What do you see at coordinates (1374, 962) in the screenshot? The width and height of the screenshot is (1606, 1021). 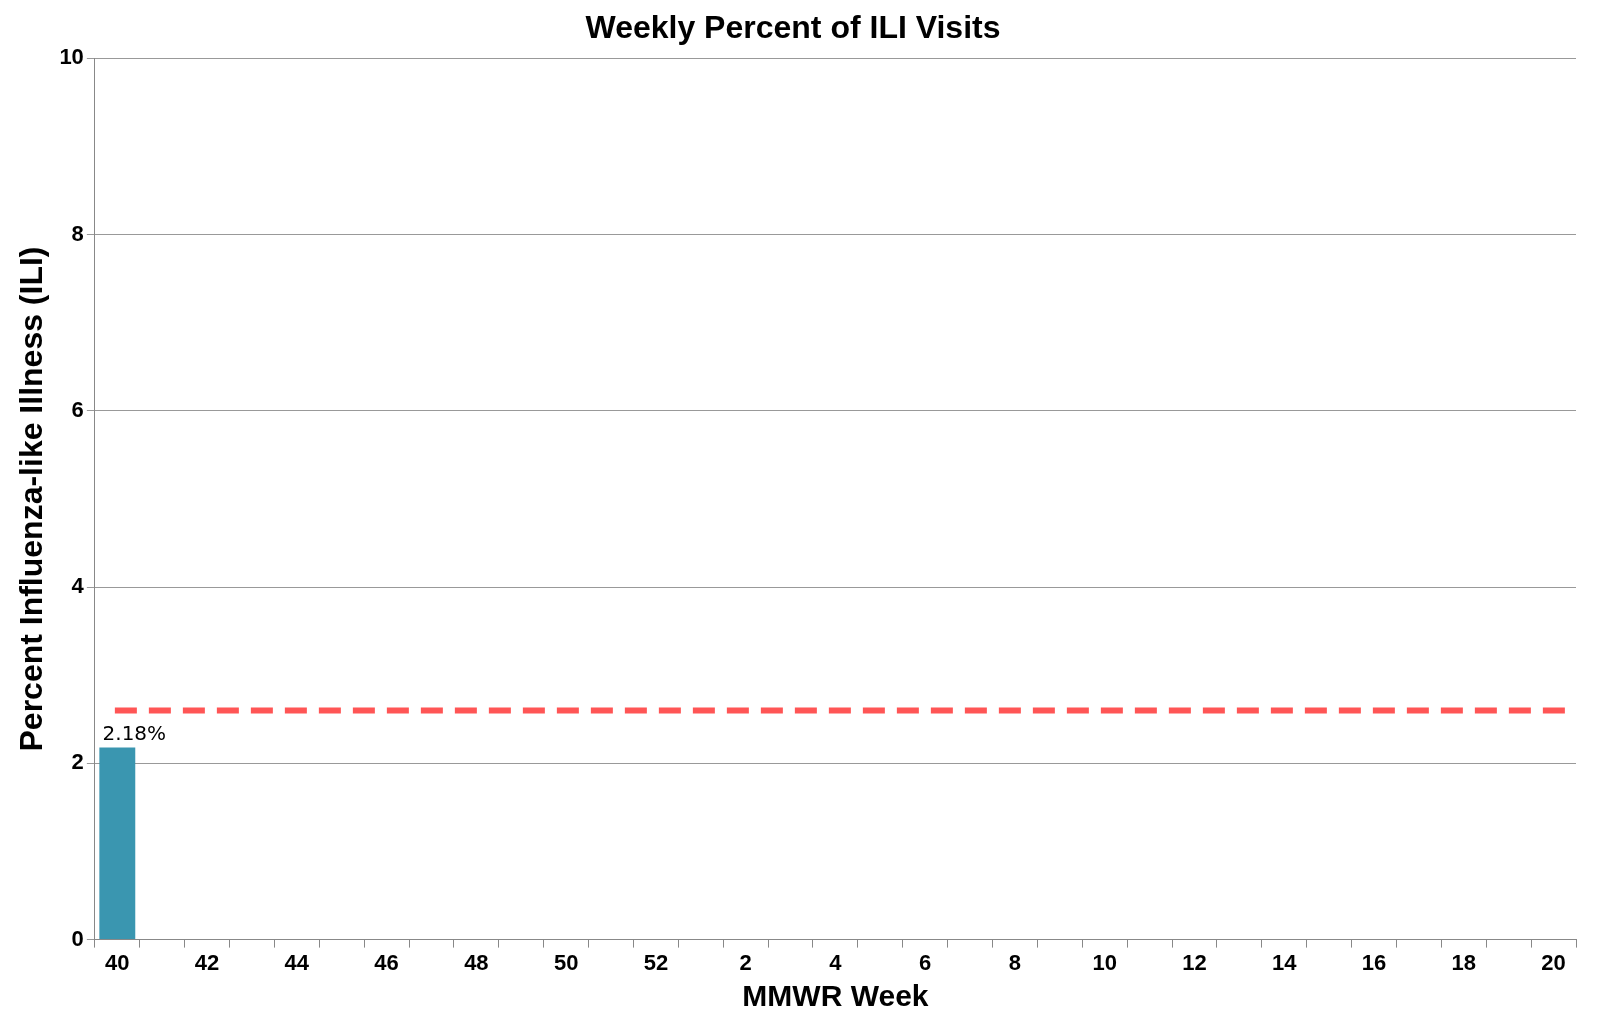 I see `x-tick-label: 16` at bounding box center [1374, 962].